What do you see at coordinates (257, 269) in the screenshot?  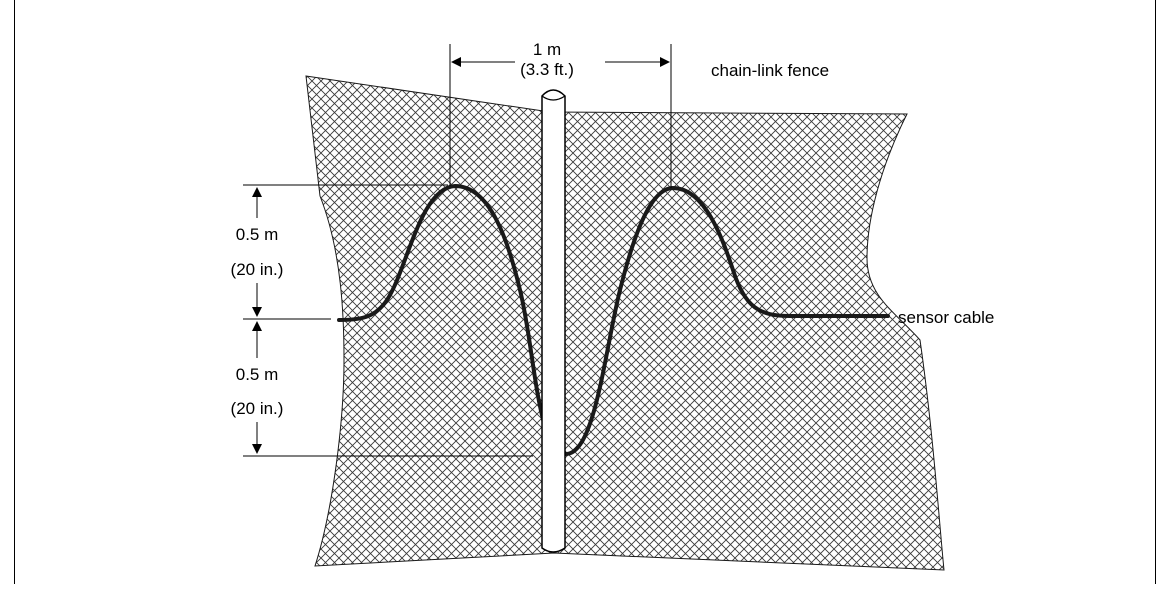 I see `upper-height-label-imperial: (20 in.)` at bounding box center [257, 269].